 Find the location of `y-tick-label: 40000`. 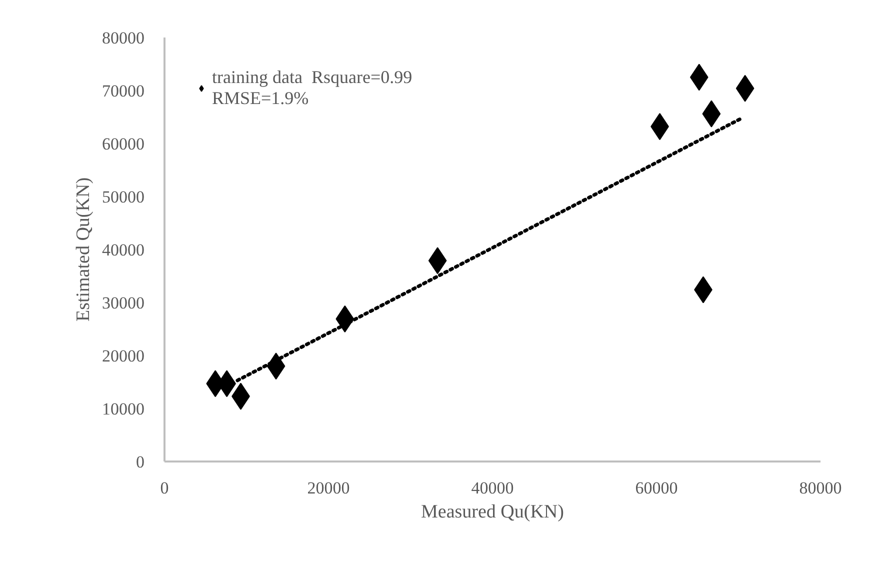

y-tick-label: 40000 is located at coordinates (123, 250).